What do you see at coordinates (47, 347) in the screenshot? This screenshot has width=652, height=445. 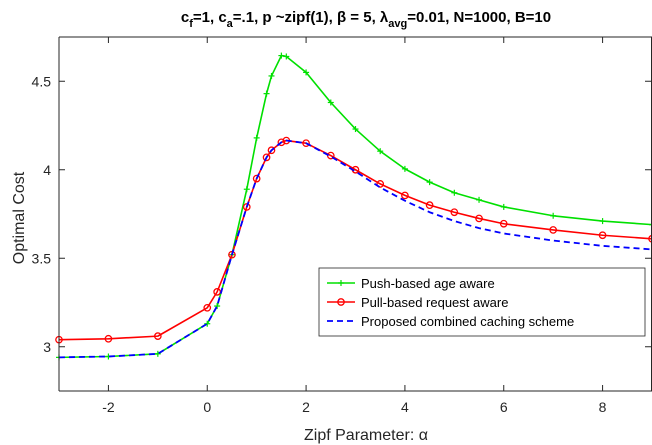 I see `y-tick-label: 3` at bounding box center [47, 347].